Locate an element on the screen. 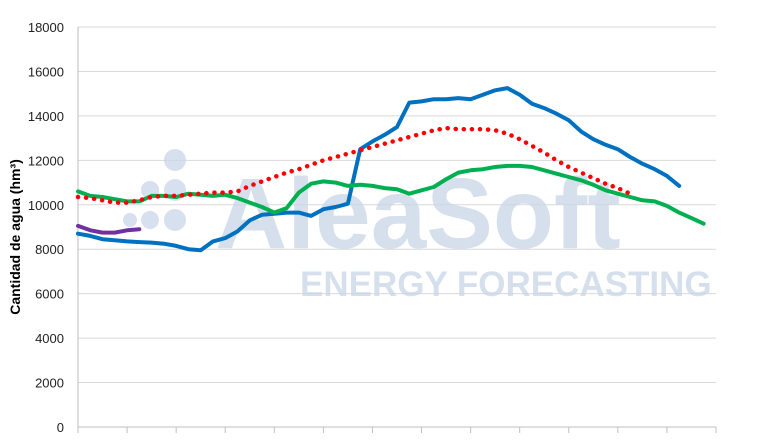 This screenshot has width=780, height=440. y-tick-label: 12000 is located at coordinates (46, 160).